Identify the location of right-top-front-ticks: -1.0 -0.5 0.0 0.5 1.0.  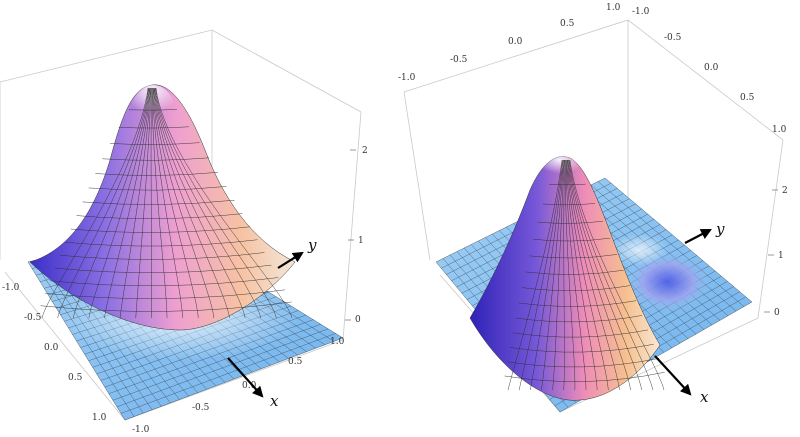
(509, 43).